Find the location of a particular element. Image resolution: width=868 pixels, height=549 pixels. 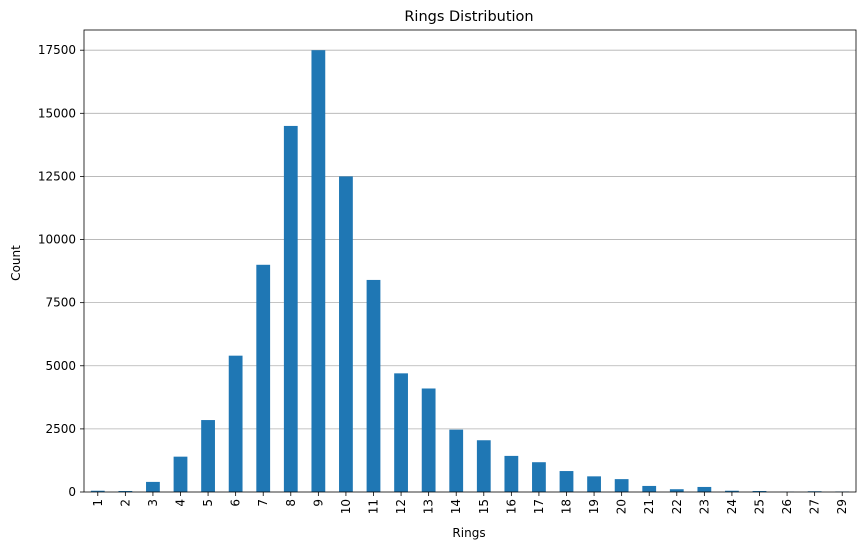

x-tick-label: 1 is located at coordinates (98, 503).